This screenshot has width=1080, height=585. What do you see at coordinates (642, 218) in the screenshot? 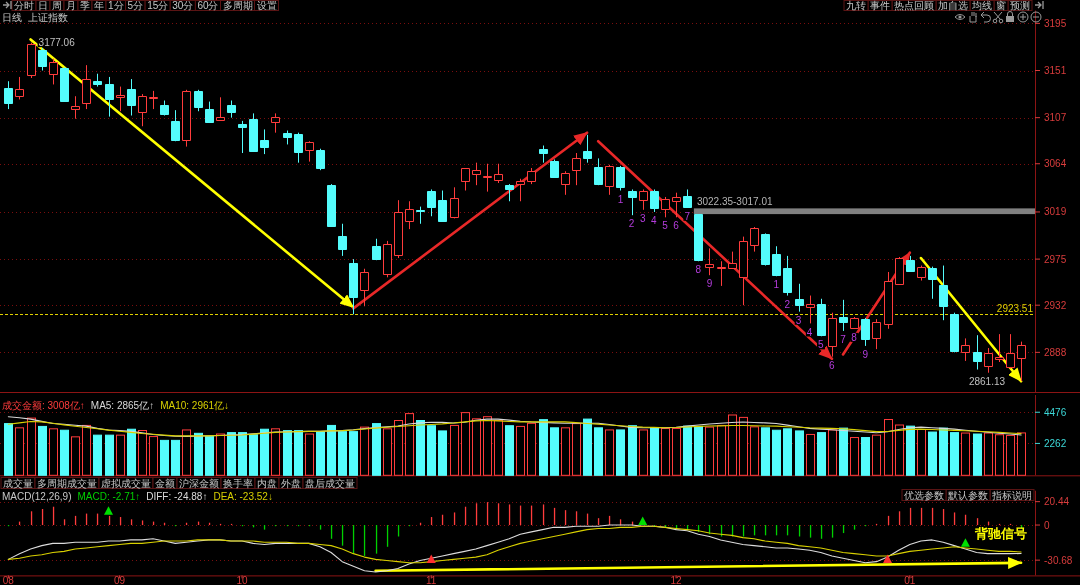
I see `text: 3` at bounding box center [642, 218].